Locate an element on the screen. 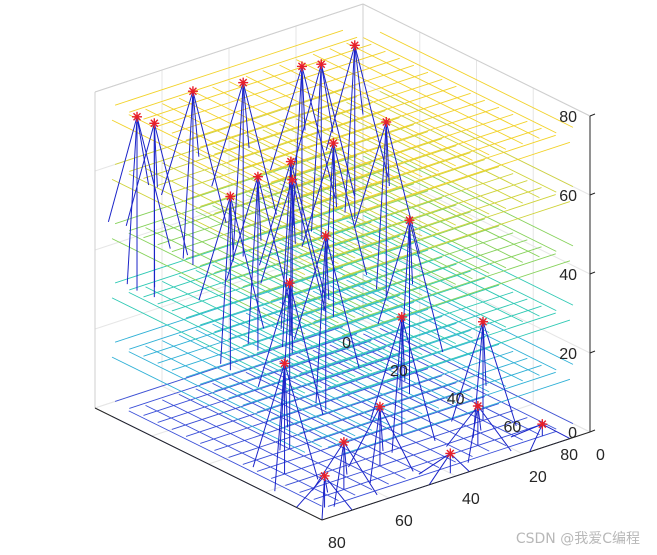  x-tick-label: 0 is located at coordinates (600, 455).